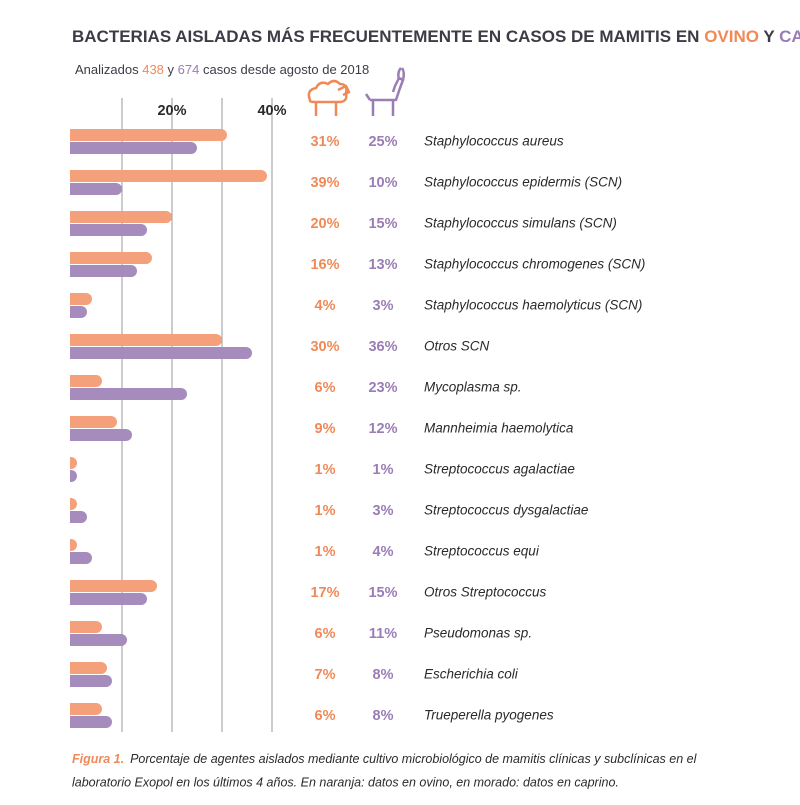 The image size is (800, 805). What do you see at coordinates (382, 265) in the screenshot?
I see `value-label: 13%` at bounding box center [382, 265].